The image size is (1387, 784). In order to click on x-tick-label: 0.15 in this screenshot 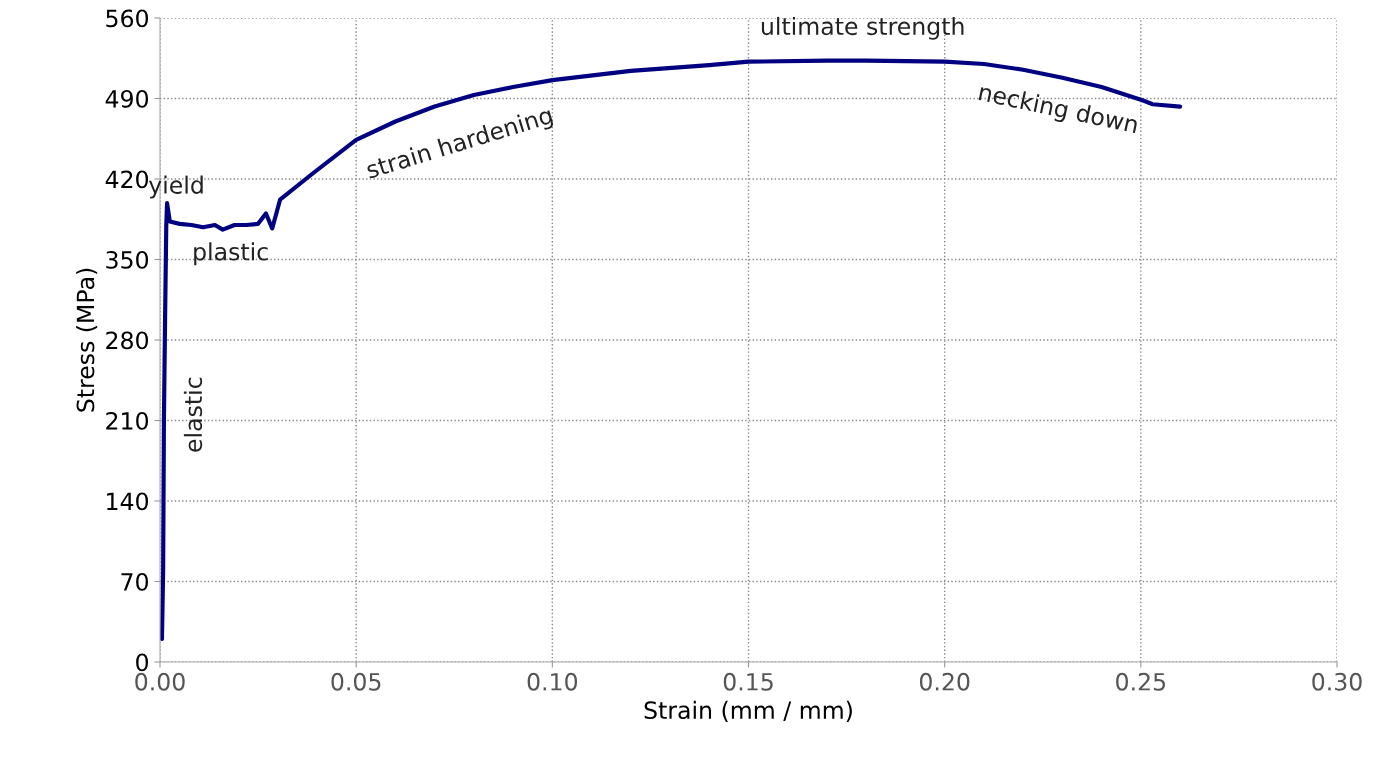, I will do `click(748, 681)`.